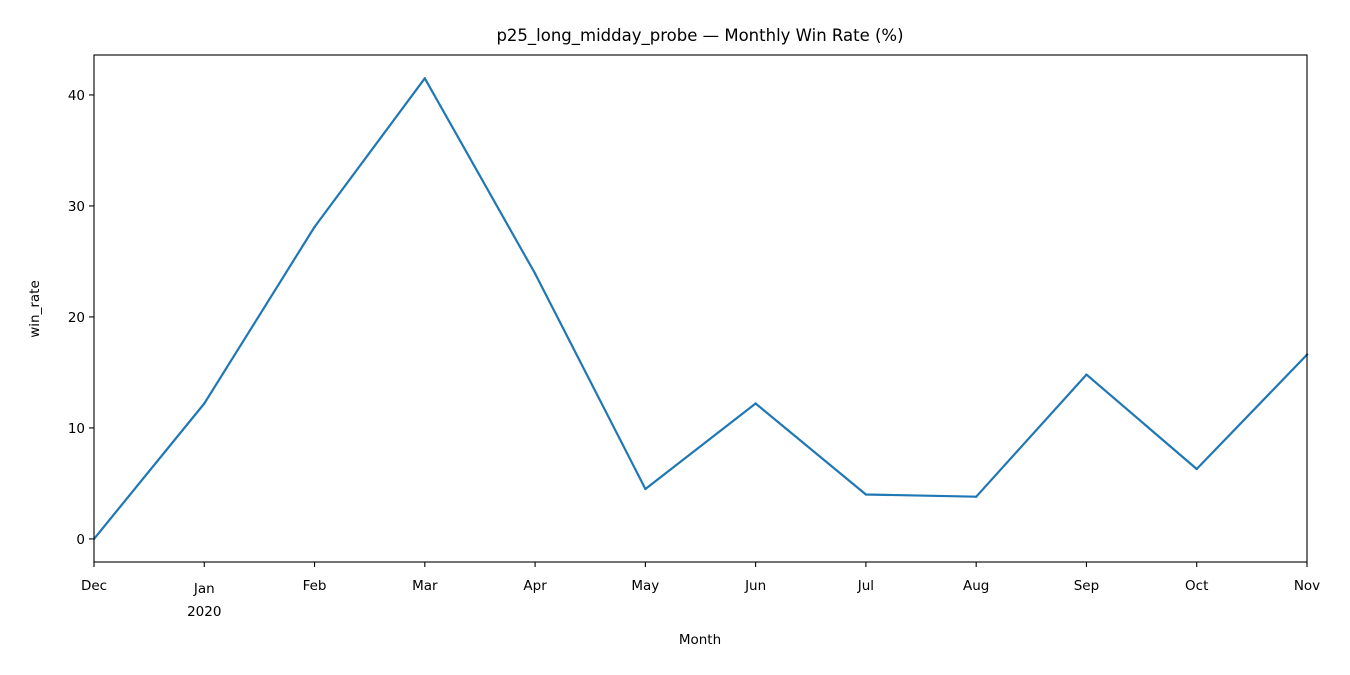  What do you see at coordinates (76, 318) in the screenshot?
I see `y-tick-label: 20` at bounding box center [76, 318].